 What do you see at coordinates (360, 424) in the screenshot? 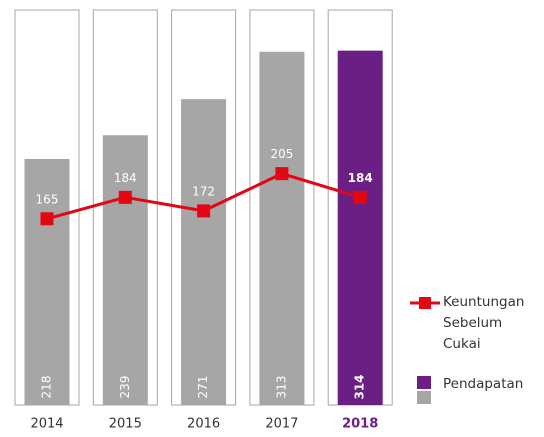
I see `x-tick-label: 2018` at bounding box center [360, 424].